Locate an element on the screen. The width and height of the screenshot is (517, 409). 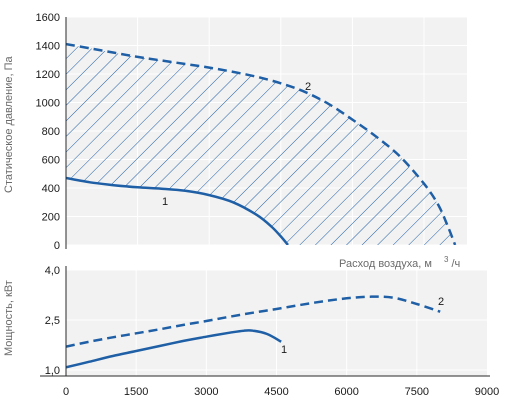
x-tick-label: 0 is located at coordinates (66, 392).